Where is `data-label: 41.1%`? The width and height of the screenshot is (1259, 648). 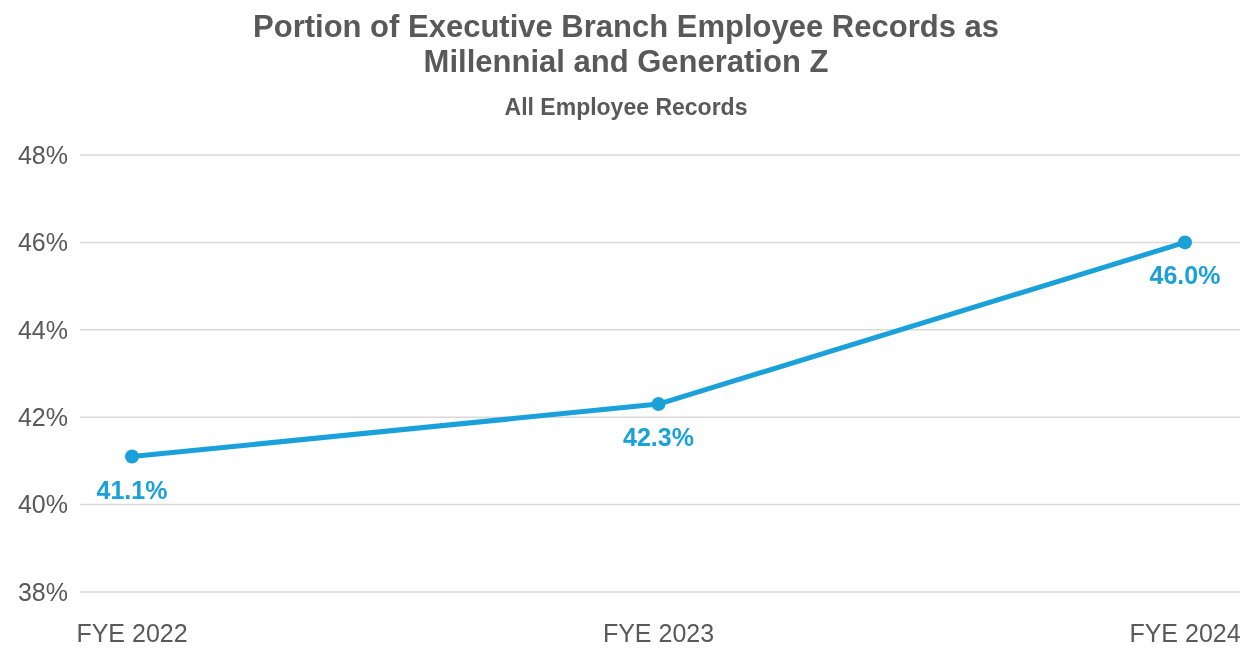
data-label: 41.1% is located at coordinates (132, 489).